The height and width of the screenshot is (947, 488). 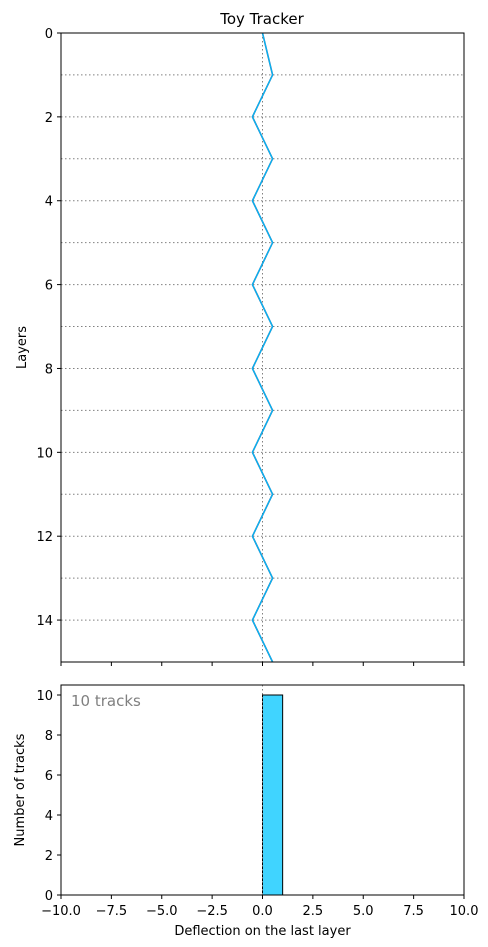 I want to click on histogram-bar, so click(x=273, y=795).